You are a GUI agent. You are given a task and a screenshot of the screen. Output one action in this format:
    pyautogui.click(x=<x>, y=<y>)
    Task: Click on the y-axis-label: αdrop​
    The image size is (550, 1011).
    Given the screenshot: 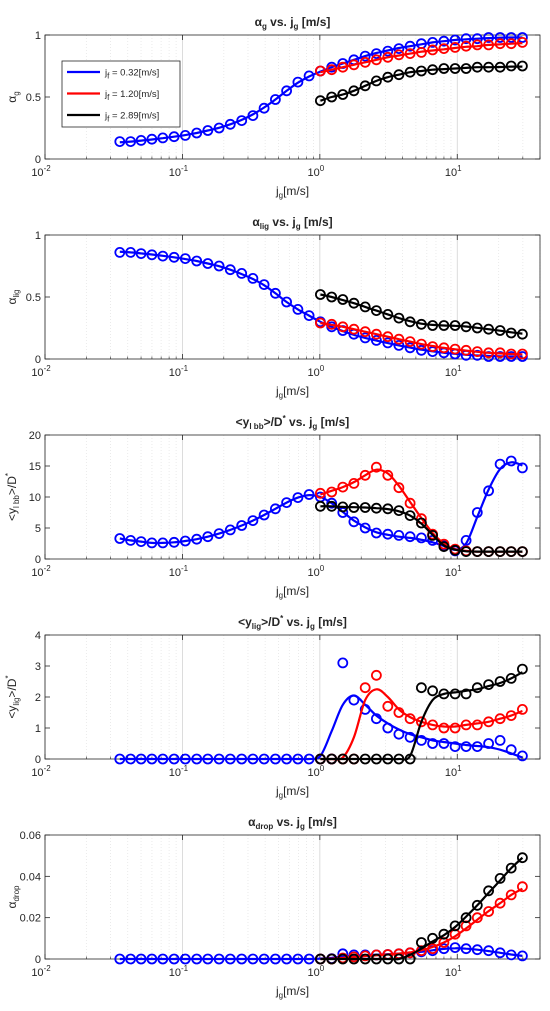 What is the action you would take?
    pyautogui.click(x=13, y=897)
    